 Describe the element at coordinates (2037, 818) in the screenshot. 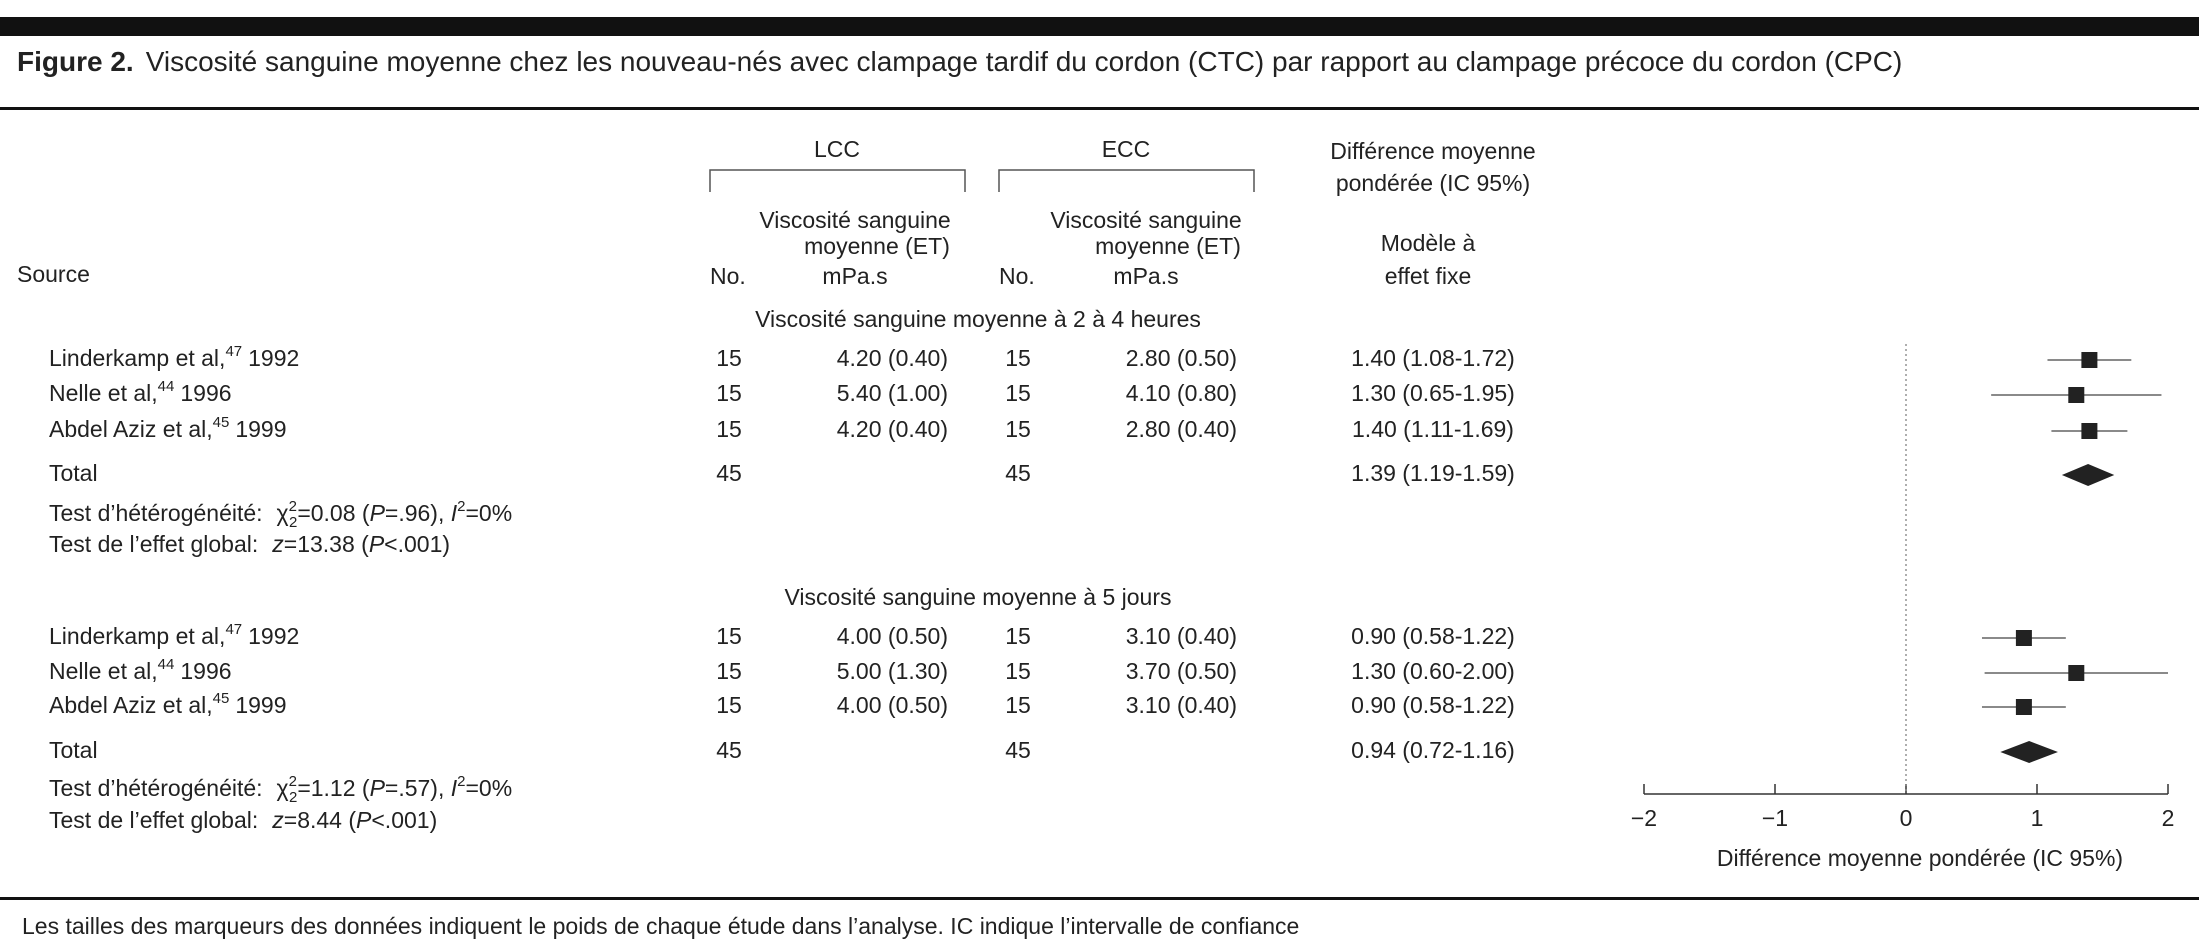

I see `x-tick-label: 1` at that location.